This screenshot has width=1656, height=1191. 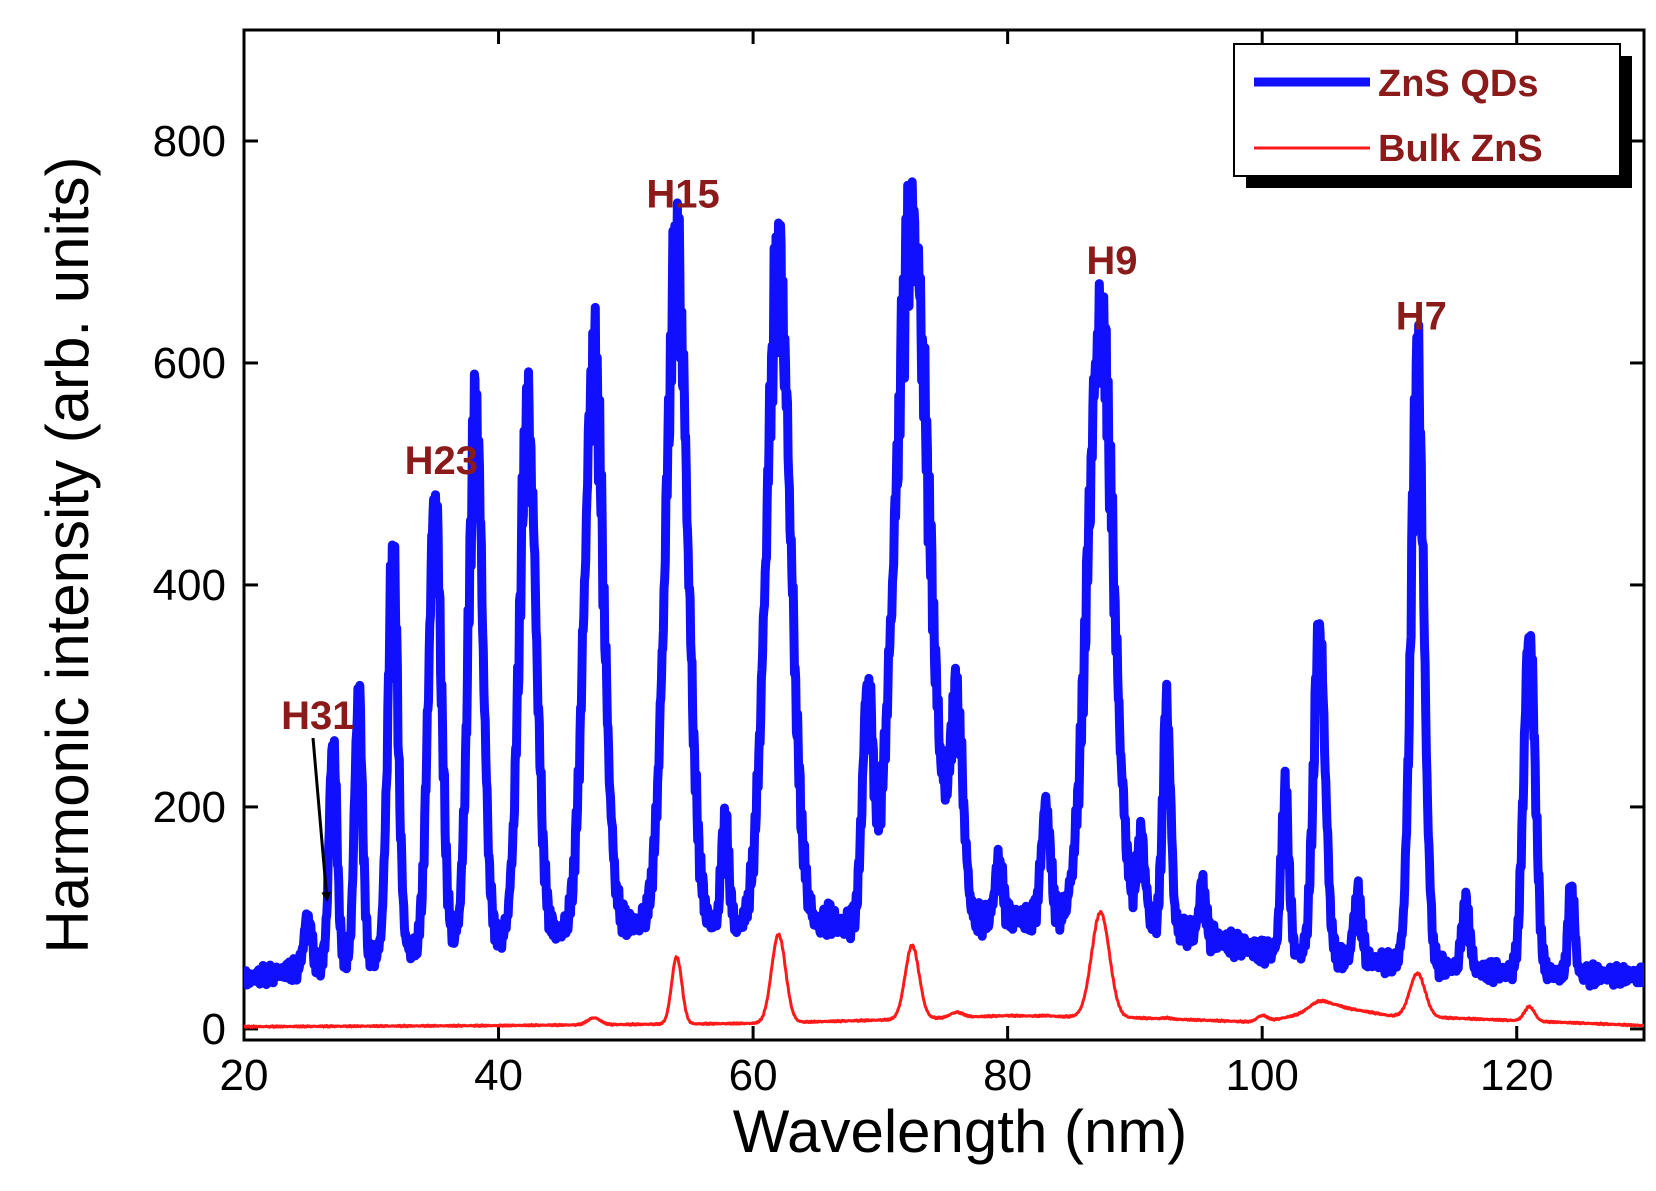 What do you see at coordinates (441, 461) in the screenshot?
I see `annotation-h23: H23` at bounding box center [441, 461].